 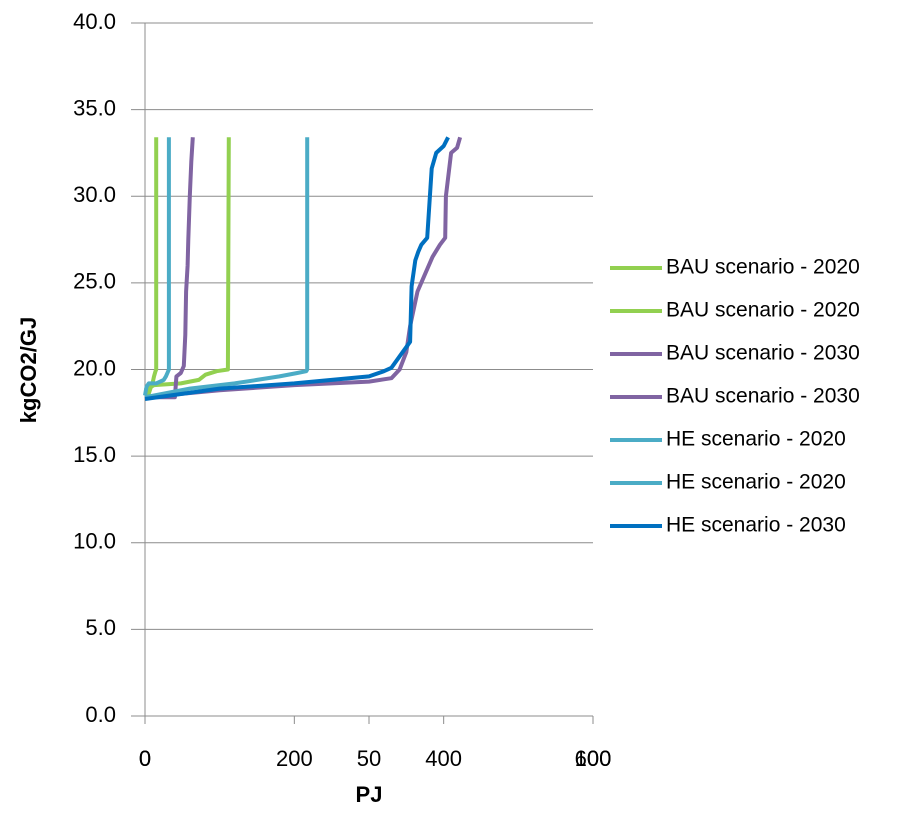 I want to click on x-tick-label: 200, so click(x=294, y=758).